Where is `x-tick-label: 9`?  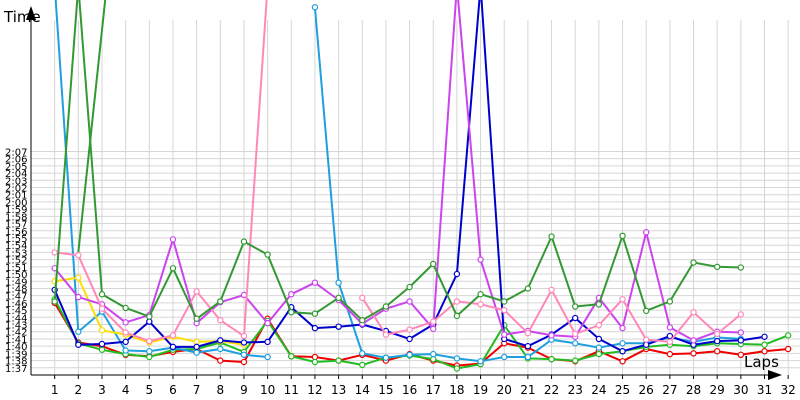
x-tick-label: 9 is located at coordinates (244, 390).